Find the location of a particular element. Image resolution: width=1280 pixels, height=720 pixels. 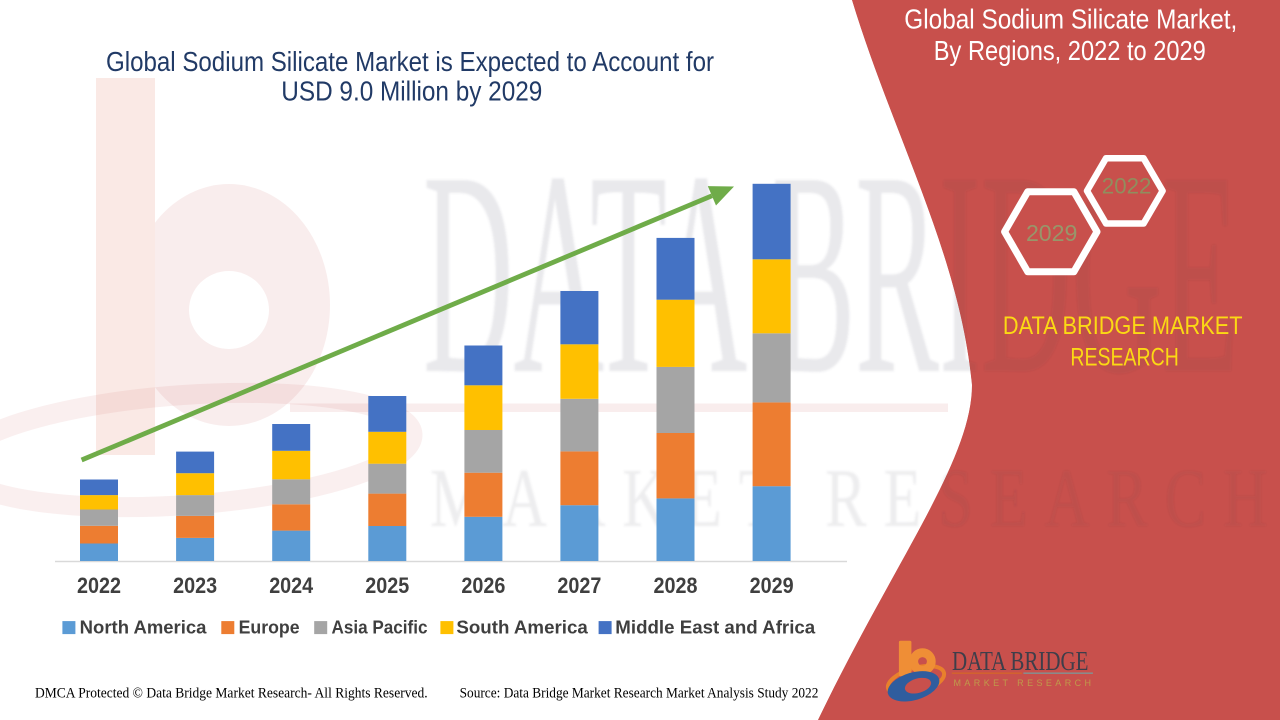

svg-text: MARKET RESEARCH is located at coordinates (1023, 683).